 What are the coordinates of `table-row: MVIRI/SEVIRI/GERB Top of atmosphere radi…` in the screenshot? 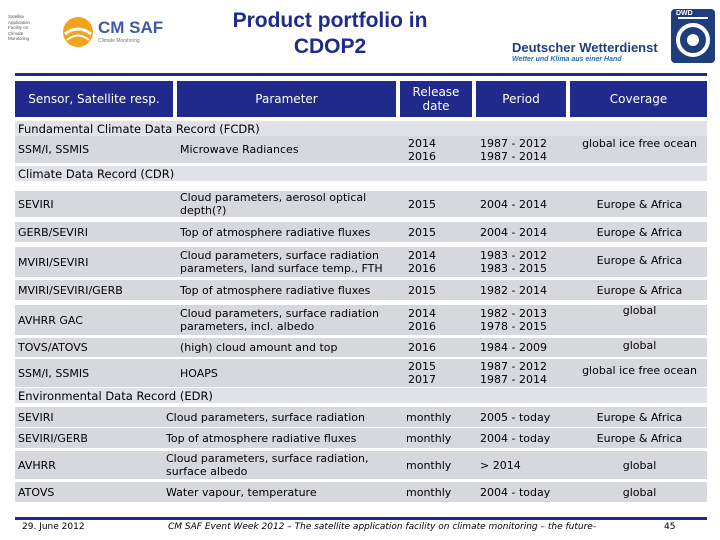 It's located at (361, 290).